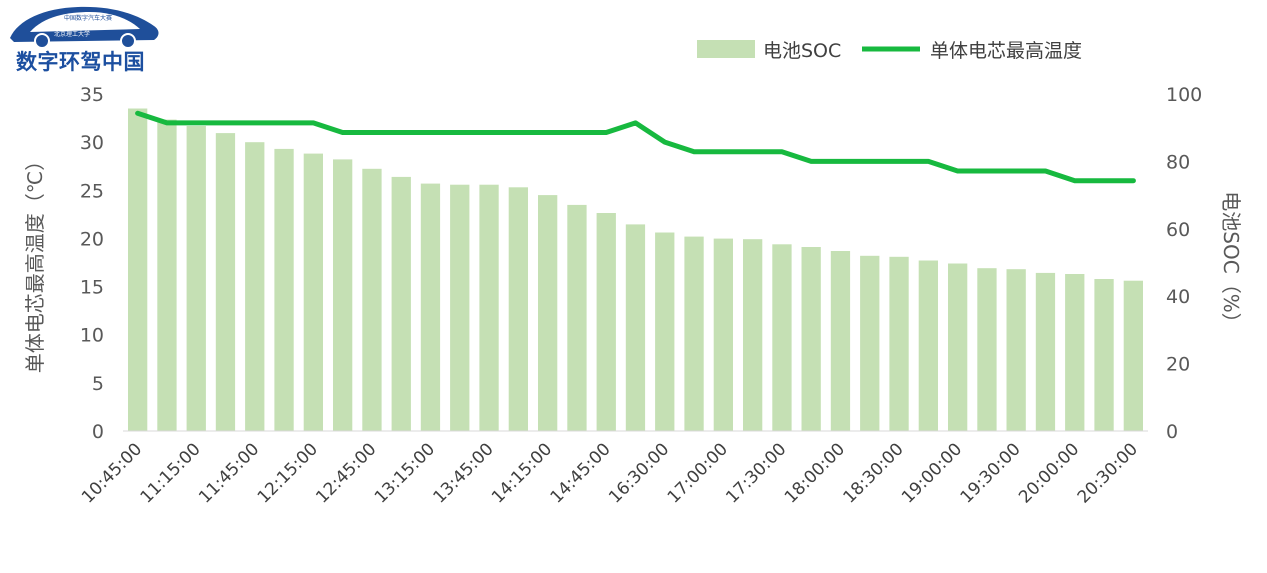 The image size is (1267, 573). I want to click on right-tick-label: 40, so click(1178, 297).